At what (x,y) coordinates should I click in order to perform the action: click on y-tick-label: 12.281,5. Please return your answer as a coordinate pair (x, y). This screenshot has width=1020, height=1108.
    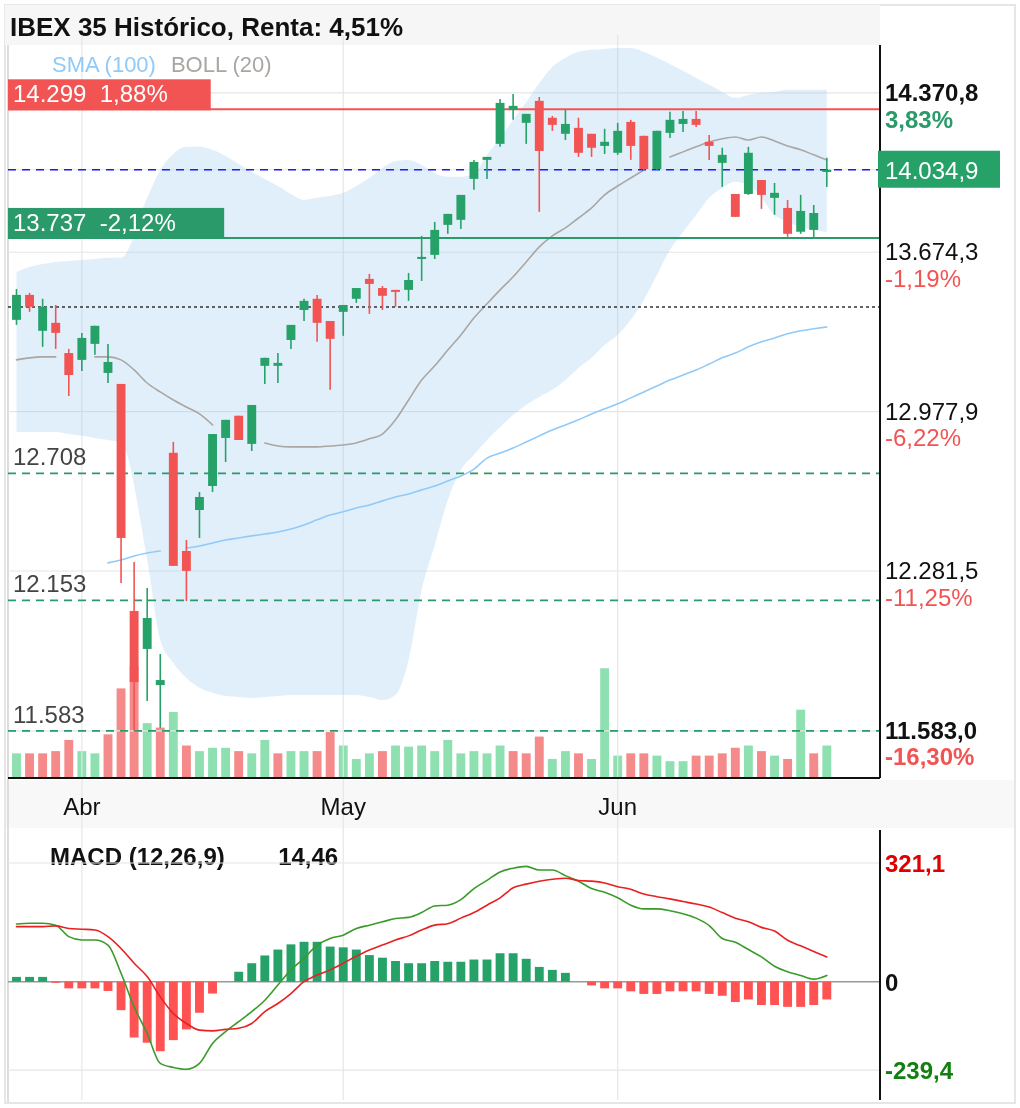
    Looking at the image, I should click on (932, 571).